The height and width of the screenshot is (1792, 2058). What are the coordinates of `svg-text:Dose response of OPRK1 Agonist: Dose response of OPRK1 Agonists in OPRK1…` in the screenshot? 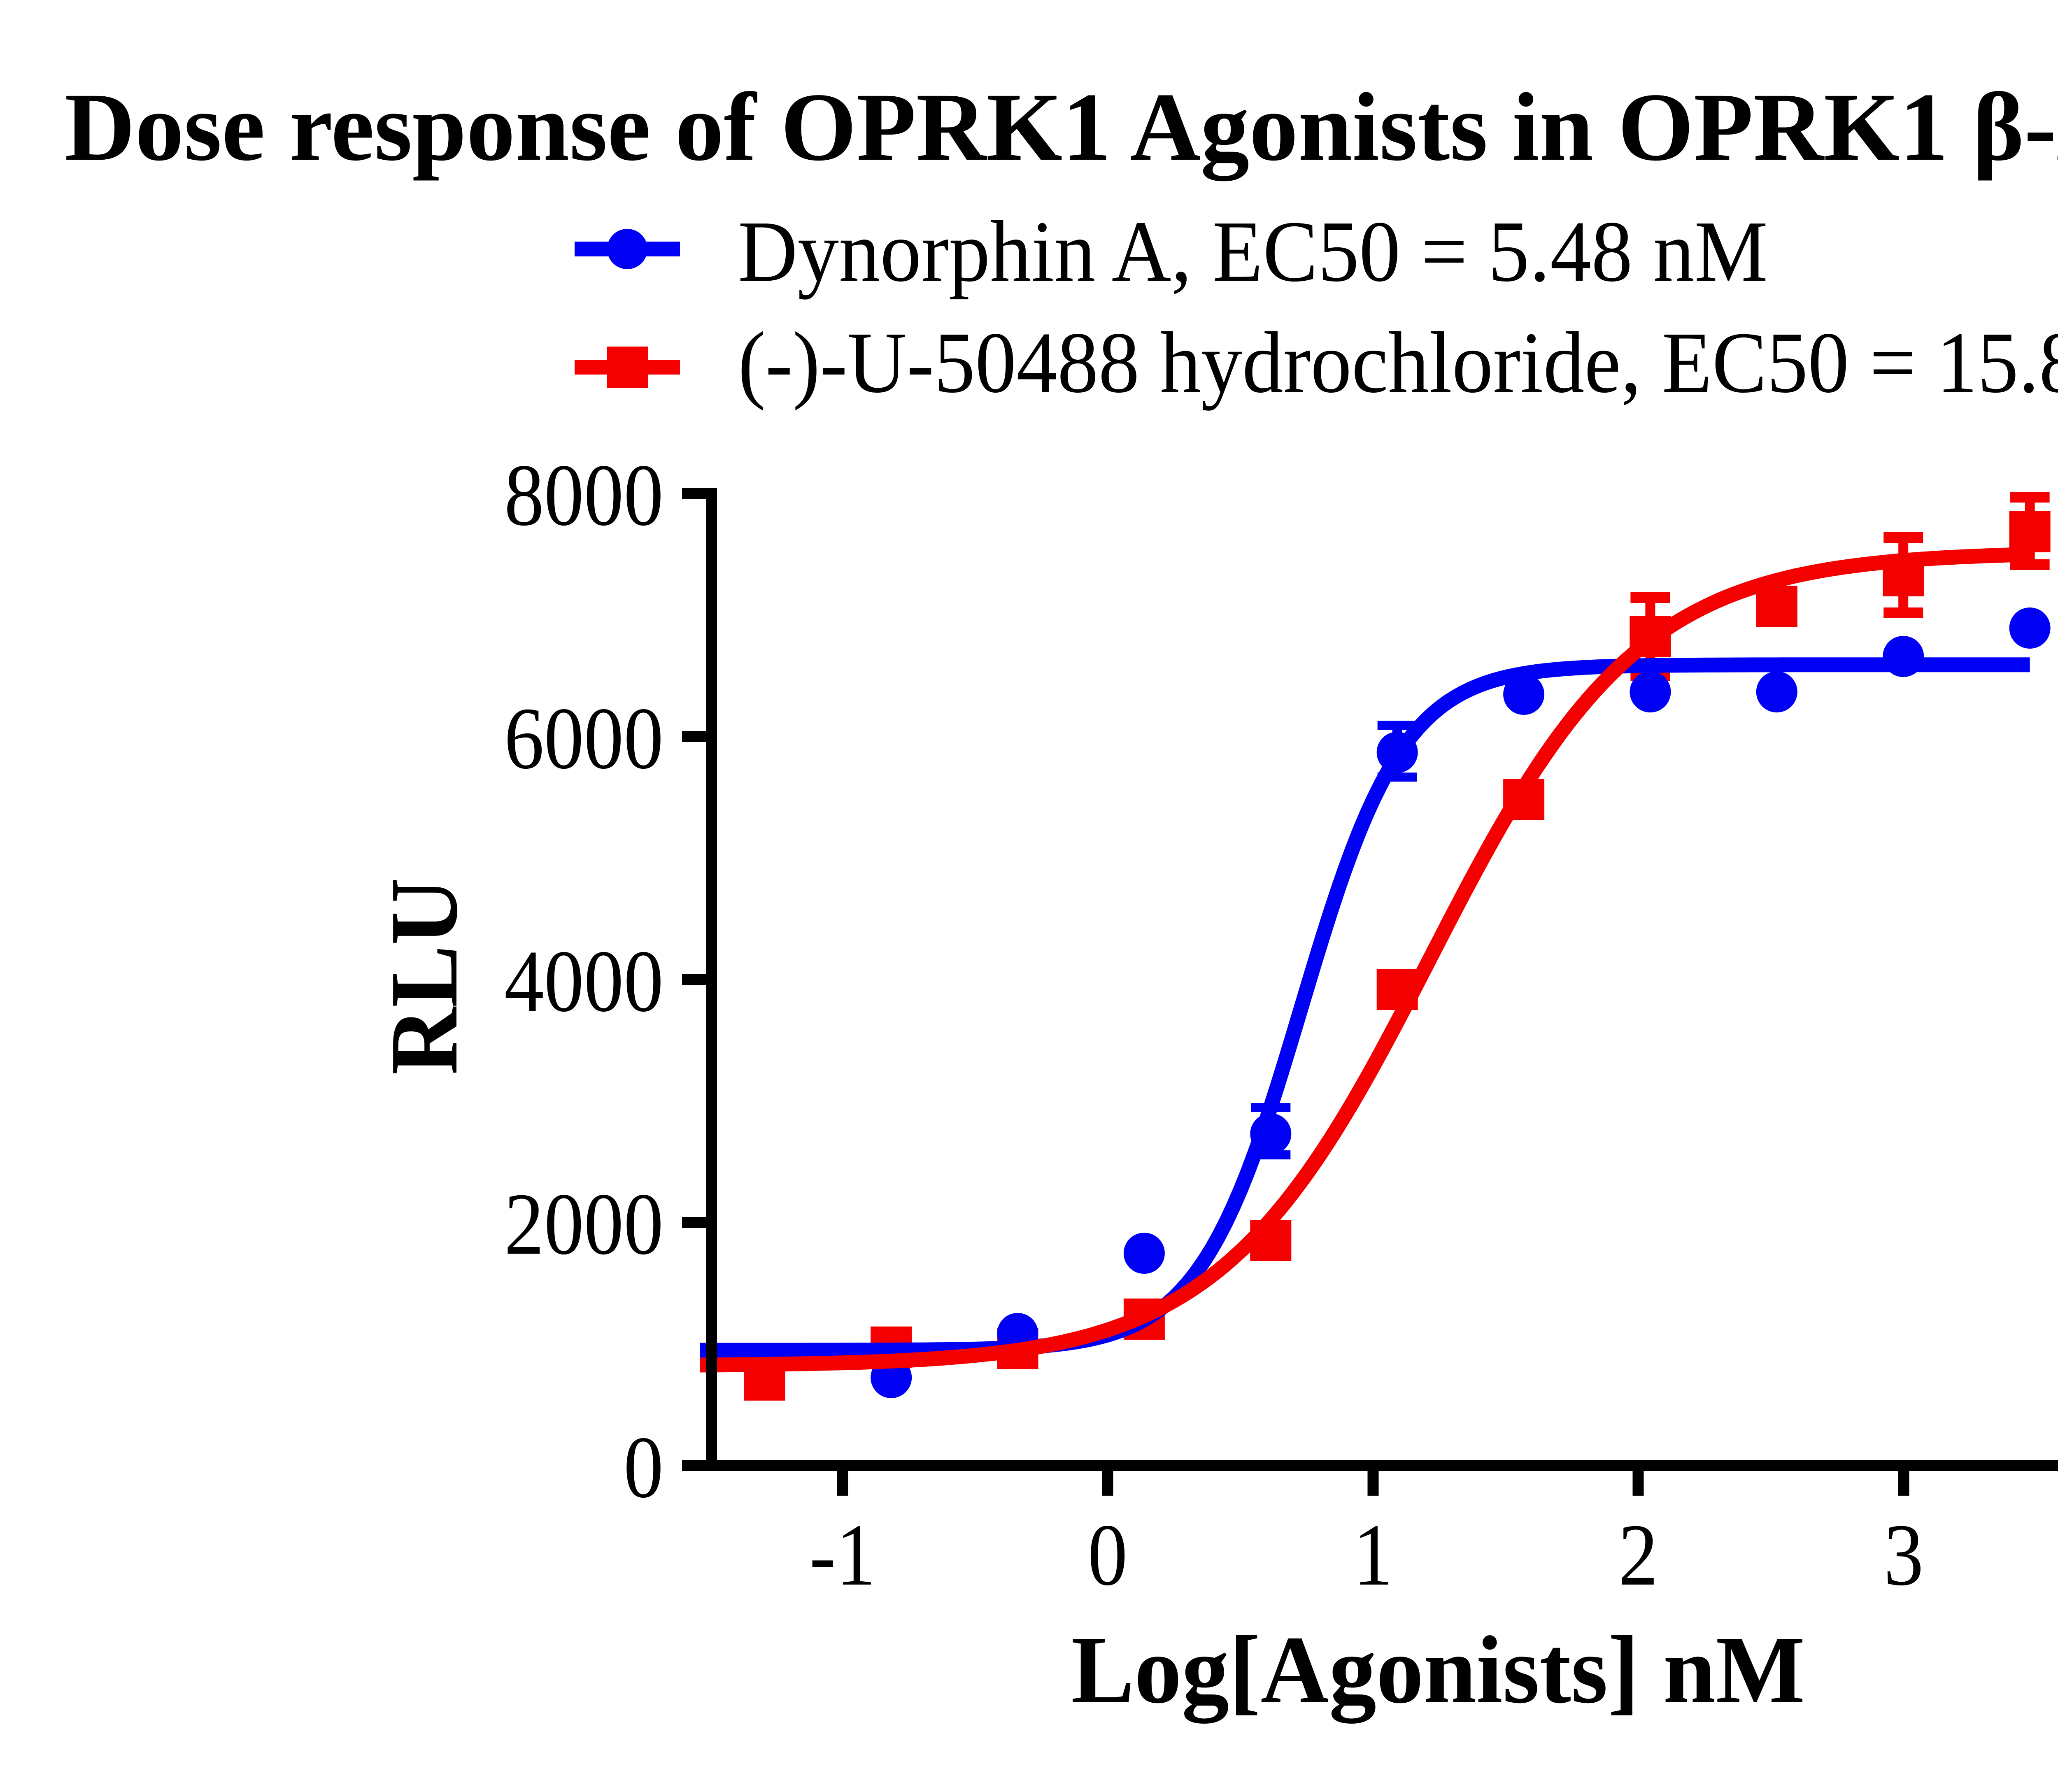 It's located at (1061, 127).